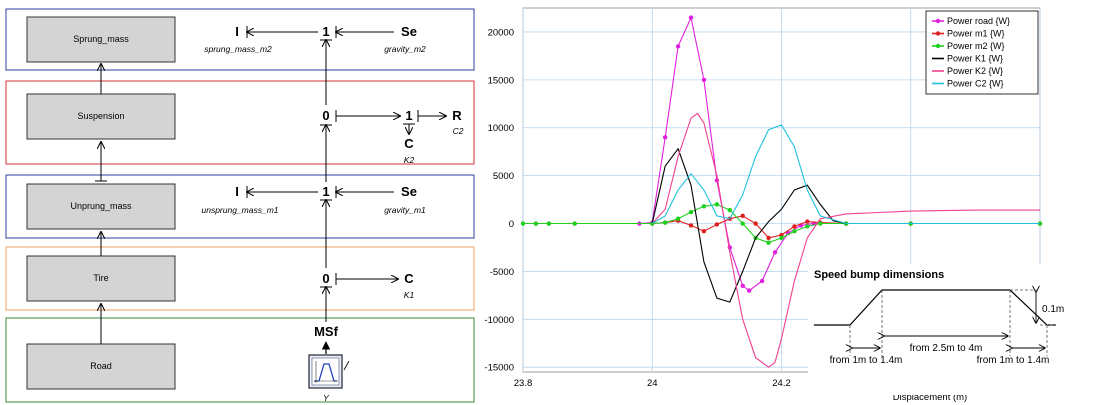  Describe the element at coordinates (499, 320) in the screenshot. I see `y-tick-label: -10000` at that location.